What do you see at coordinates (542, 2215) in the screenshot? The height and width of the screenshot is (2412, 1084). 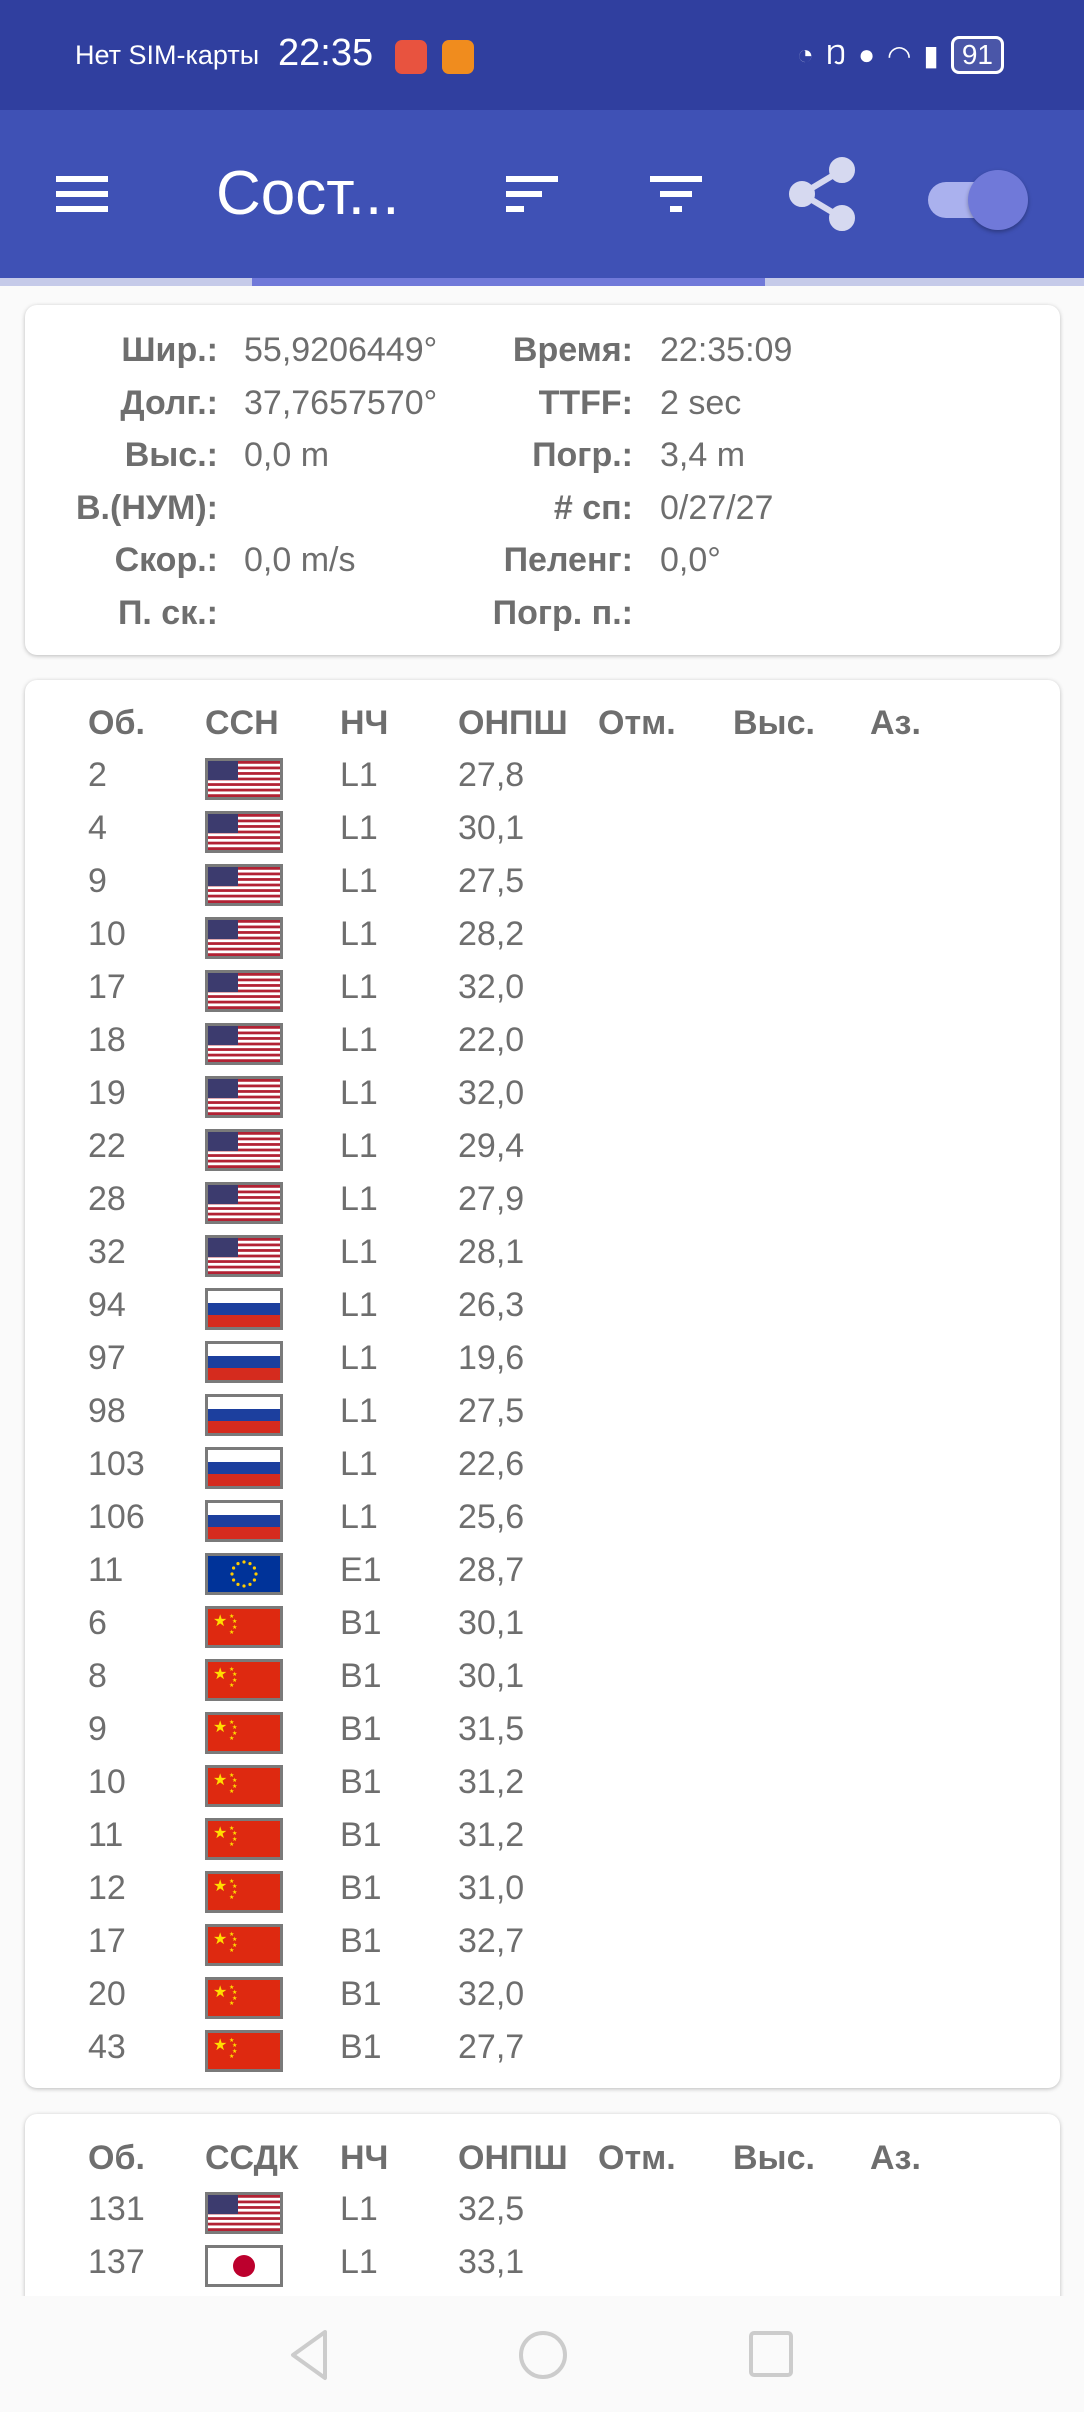 I see `table-row: 131 L1 32,5` at bounding box center [542, 2215].